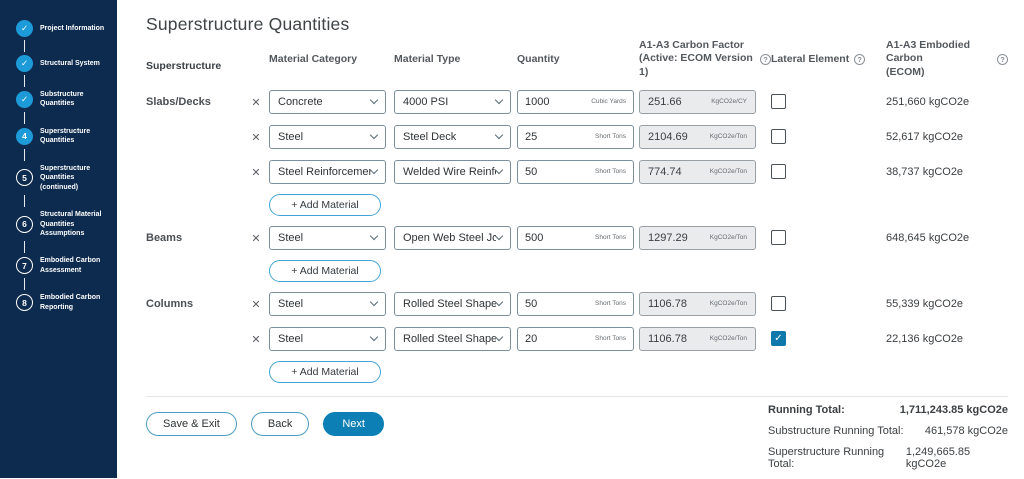 This screenshot has height=479, width=1024. What do you see at coordinates (327, 102) in the screenshot?
I see `material-category-select: Concrete` at bounding box center [327, 102].